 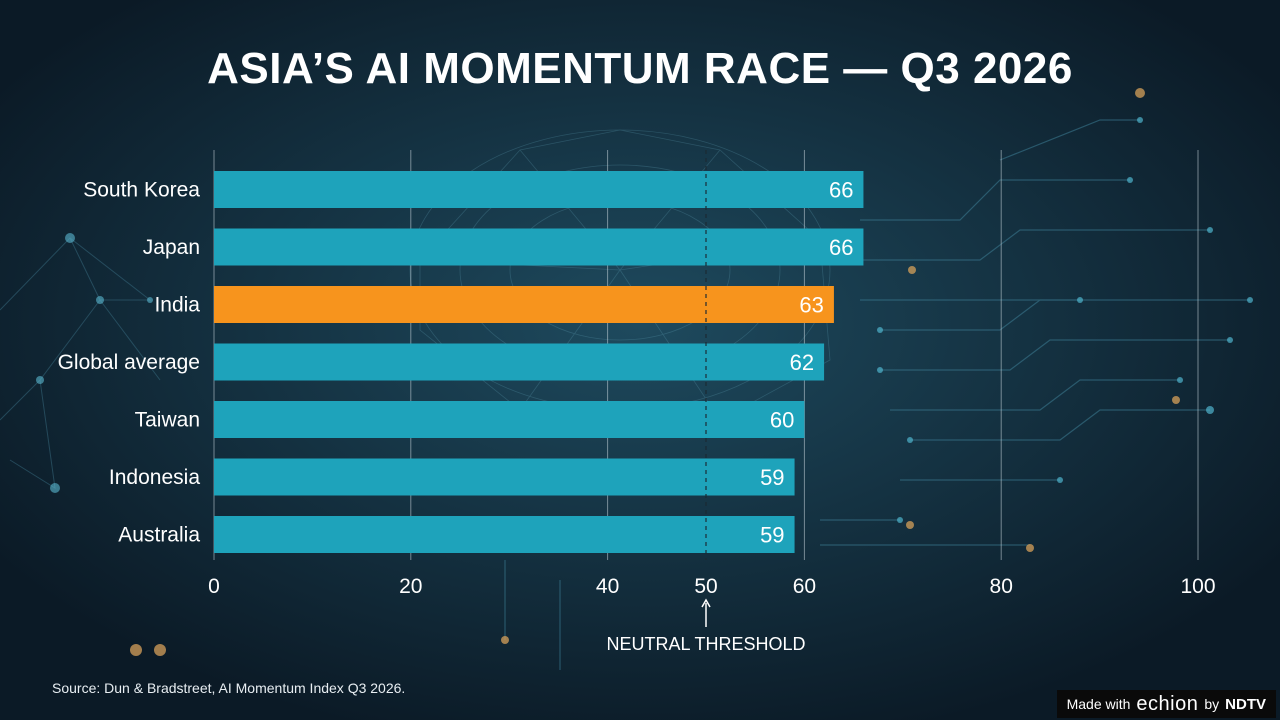 I want to click on tick-label: 20, so click(x=410, y=586).